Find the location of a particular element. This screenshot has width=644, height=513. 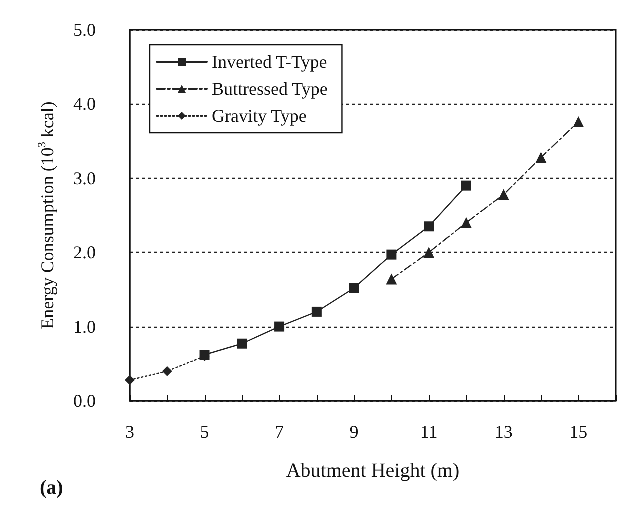

x-tick-label: 7 is located at coordinates (279, 432).